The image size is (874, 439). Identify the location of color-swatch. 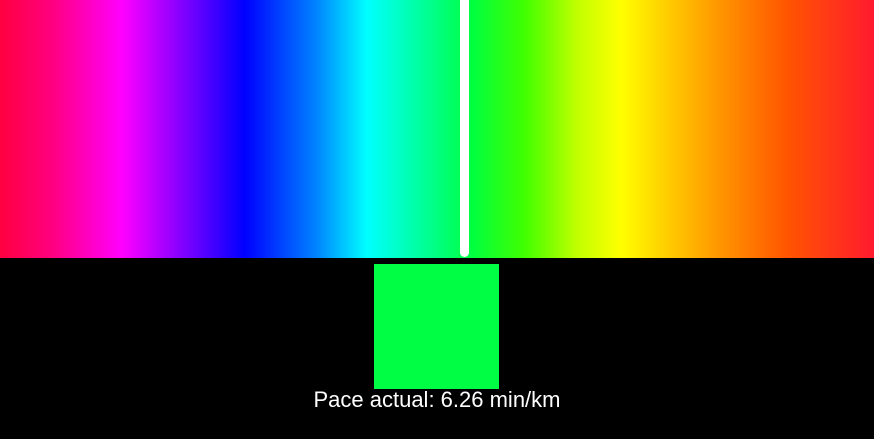
(436, 326).